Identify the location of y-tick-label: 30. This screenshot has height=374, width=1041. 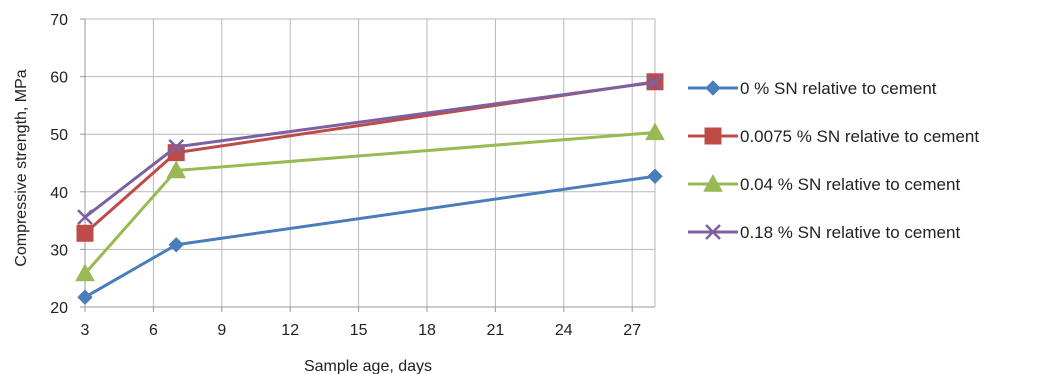
(59, 250).